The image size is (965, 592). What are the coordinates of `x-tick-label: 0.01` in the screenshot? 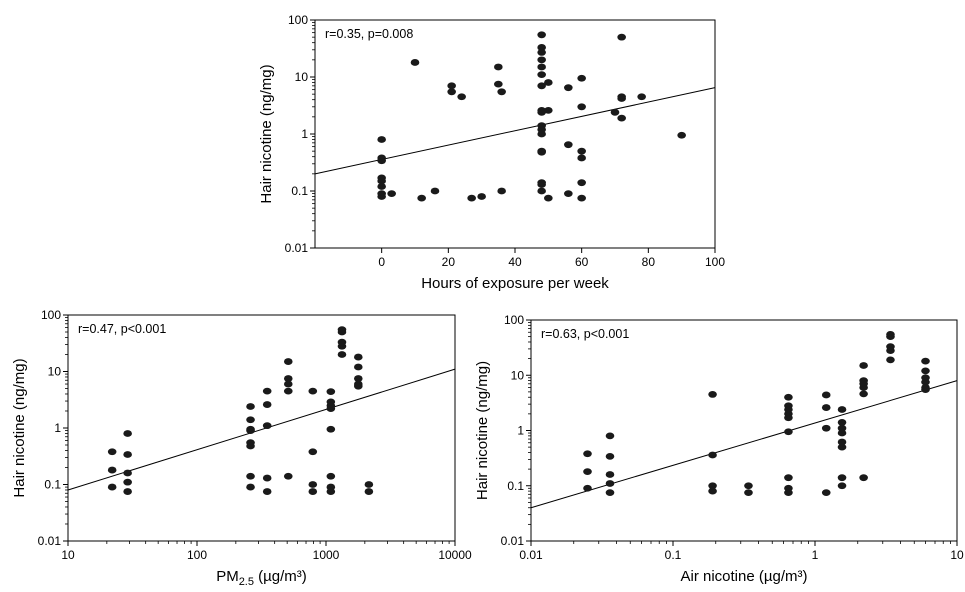 It's located at (531, 555).